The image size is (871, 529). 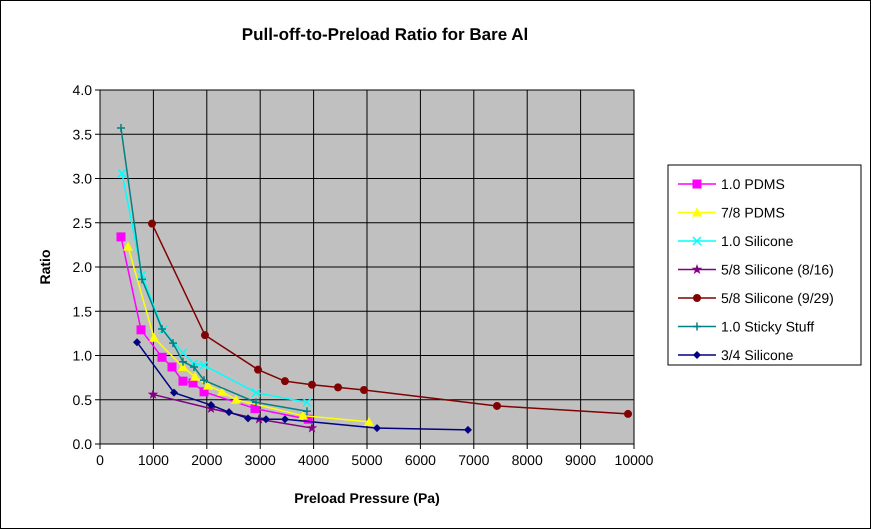 What do you see at coordinates (82, 444) in the screenshot?
I see `y-tick-label: 0.0` at bounding box center [82, 444].